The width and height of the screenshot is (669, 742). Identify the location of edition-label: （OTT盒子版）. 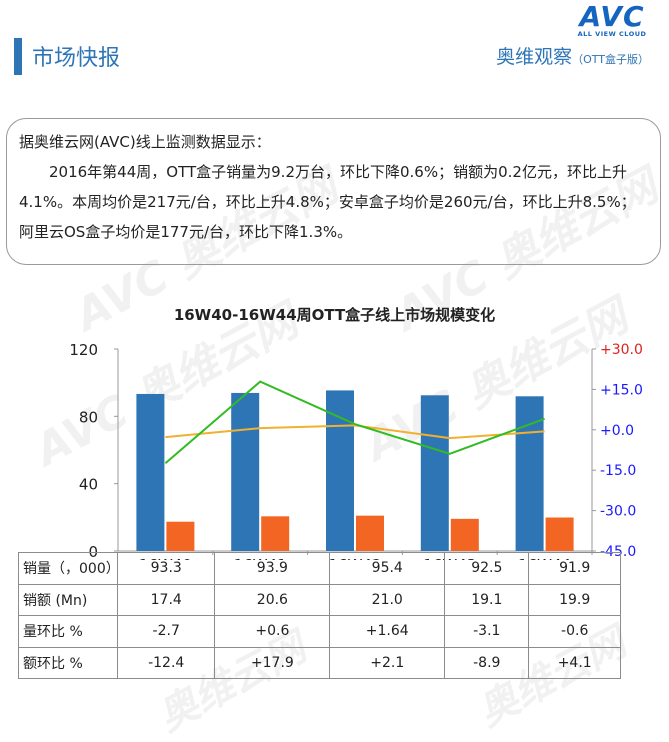
(610, 59).